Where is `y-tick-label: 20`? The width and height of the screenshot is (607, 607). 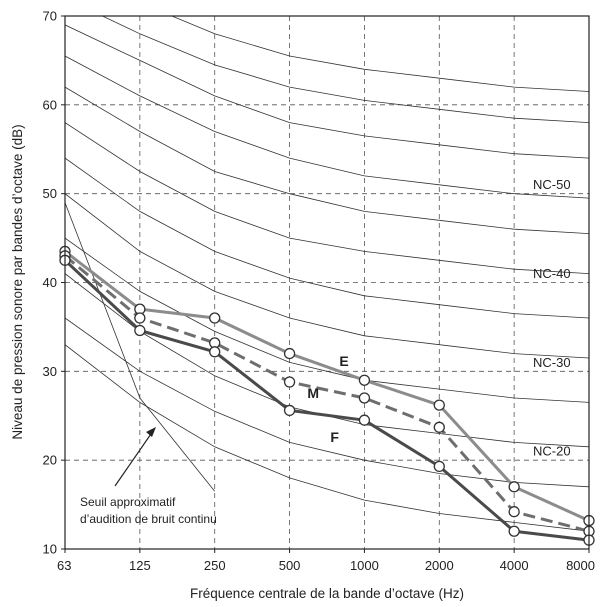 y-tick-label: 20 is located at coordinates (50, 460).